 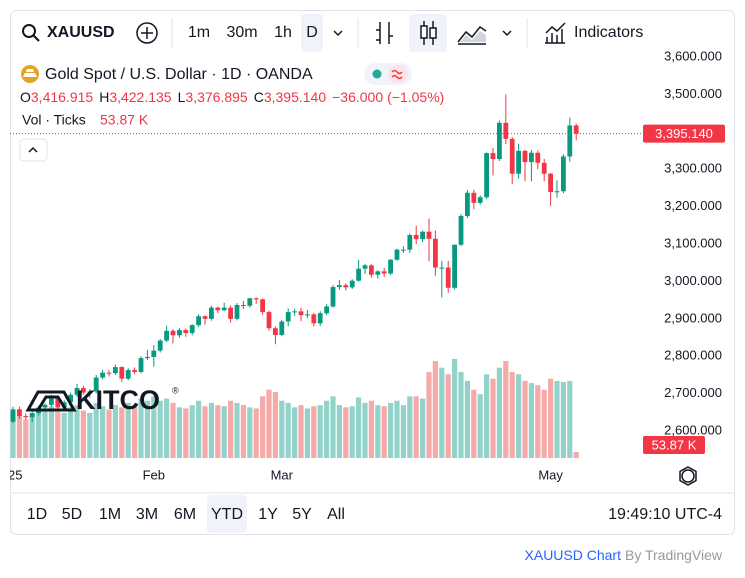 I want to click on area-icon, so click(x=472, y=35).